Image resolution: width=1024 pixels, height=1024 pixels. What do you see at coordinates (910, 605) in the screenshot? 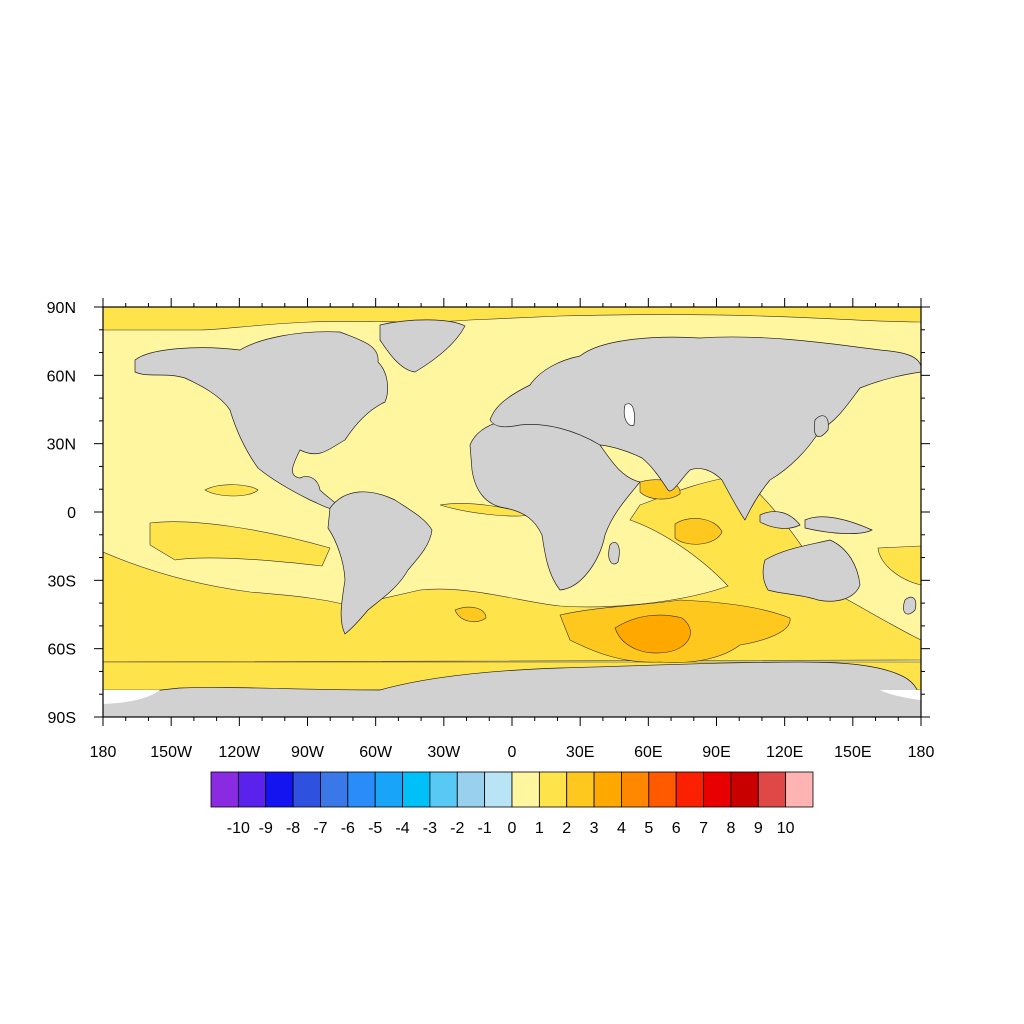
I see `new-zealand` at bounding box center [910, 605].